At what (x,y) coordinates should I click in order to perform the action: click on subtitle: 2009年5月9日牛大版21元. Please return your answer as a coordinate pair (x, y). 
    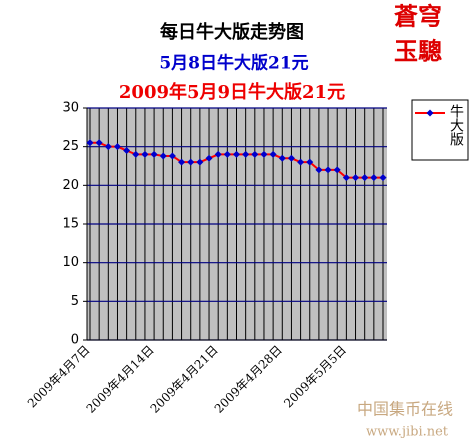
    Looking at the image, I should click on (232, 92).